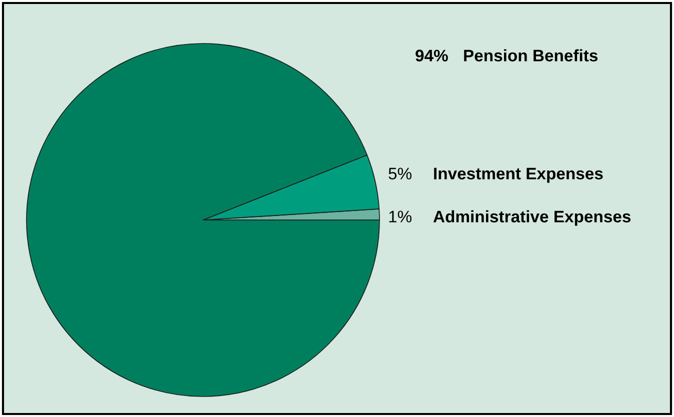 The height and width of the screenshot is (417, 674). I want to click on slice-label: Administrative Expenses, so click(532, 218).